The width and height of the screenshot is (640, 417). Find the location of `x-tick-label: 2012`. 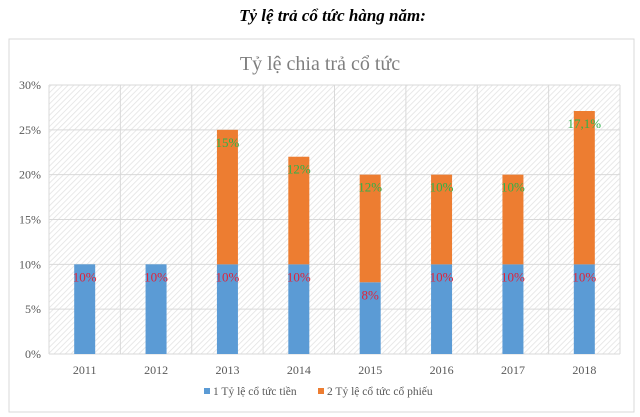

x-tick-label: 2012 is located at coordinates (156, 370).